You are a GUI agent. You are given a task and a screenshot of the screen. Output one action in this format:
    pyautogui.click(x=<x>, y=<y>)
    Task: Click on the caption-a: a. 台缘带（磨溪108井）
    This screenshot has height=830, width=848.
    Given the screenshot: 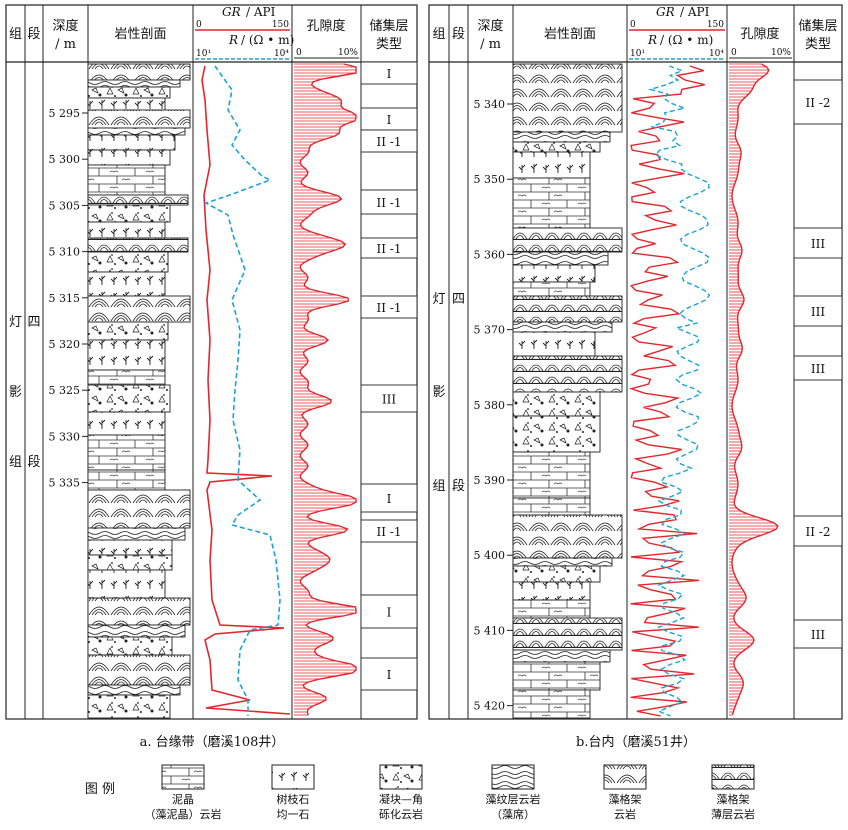 What is the action you would take?
    pyautogui.click(x=212, y=742)
    